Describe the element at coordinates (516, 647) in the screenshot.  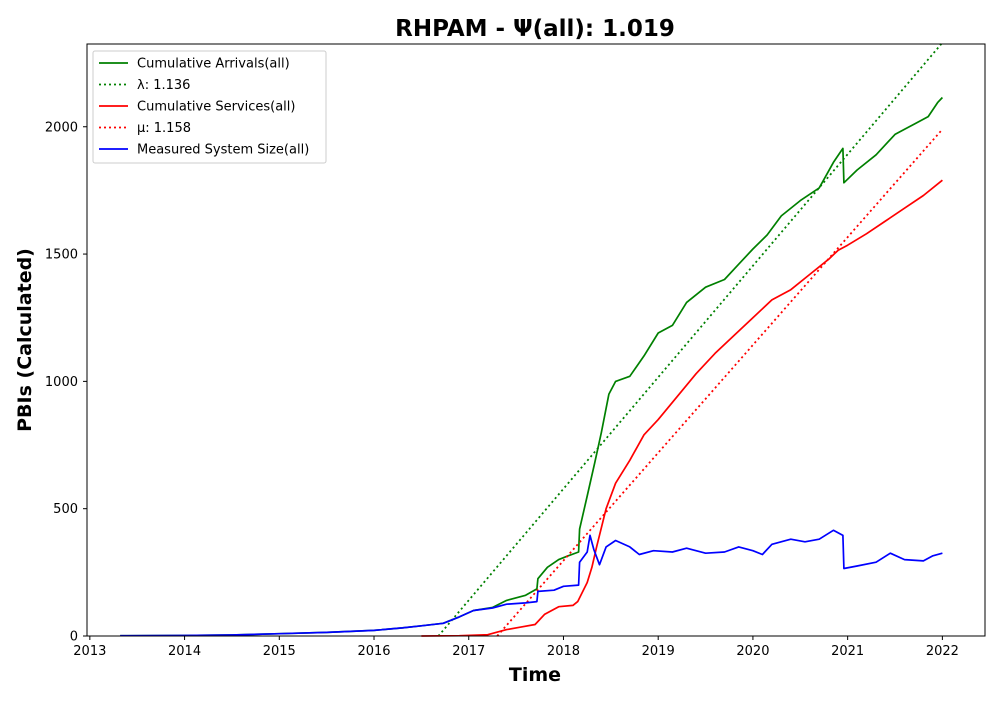
I see `x-axis: 2013 2014 2015 2016 2017 2018 2019 2020 2021 2022` at that location.